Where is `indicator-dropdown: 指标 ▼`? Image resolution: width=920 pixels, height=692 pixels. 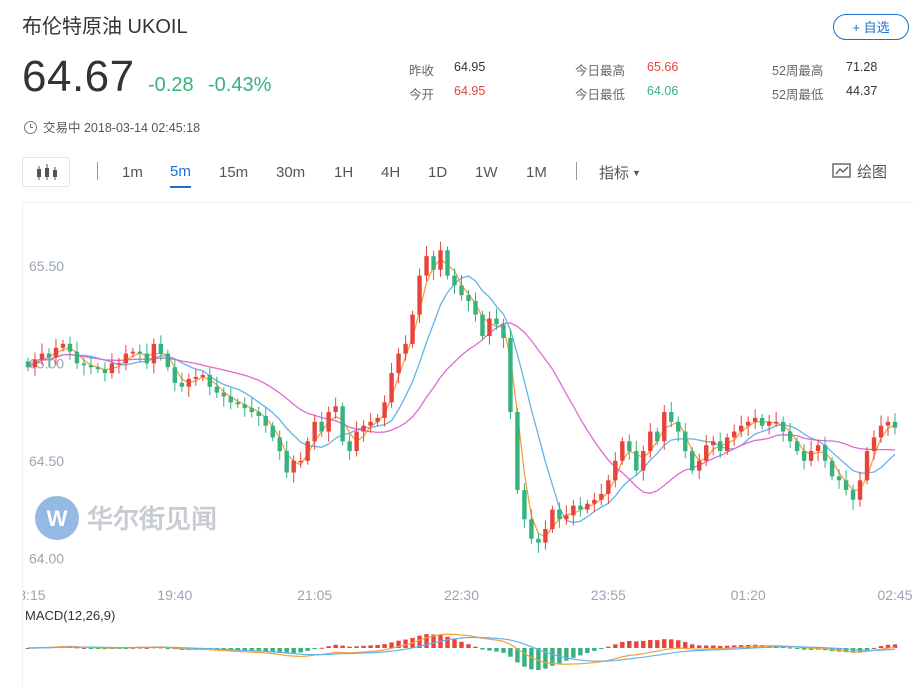
indicator-dropdown: 指标 ▼ is located at coordinates (620, 173).